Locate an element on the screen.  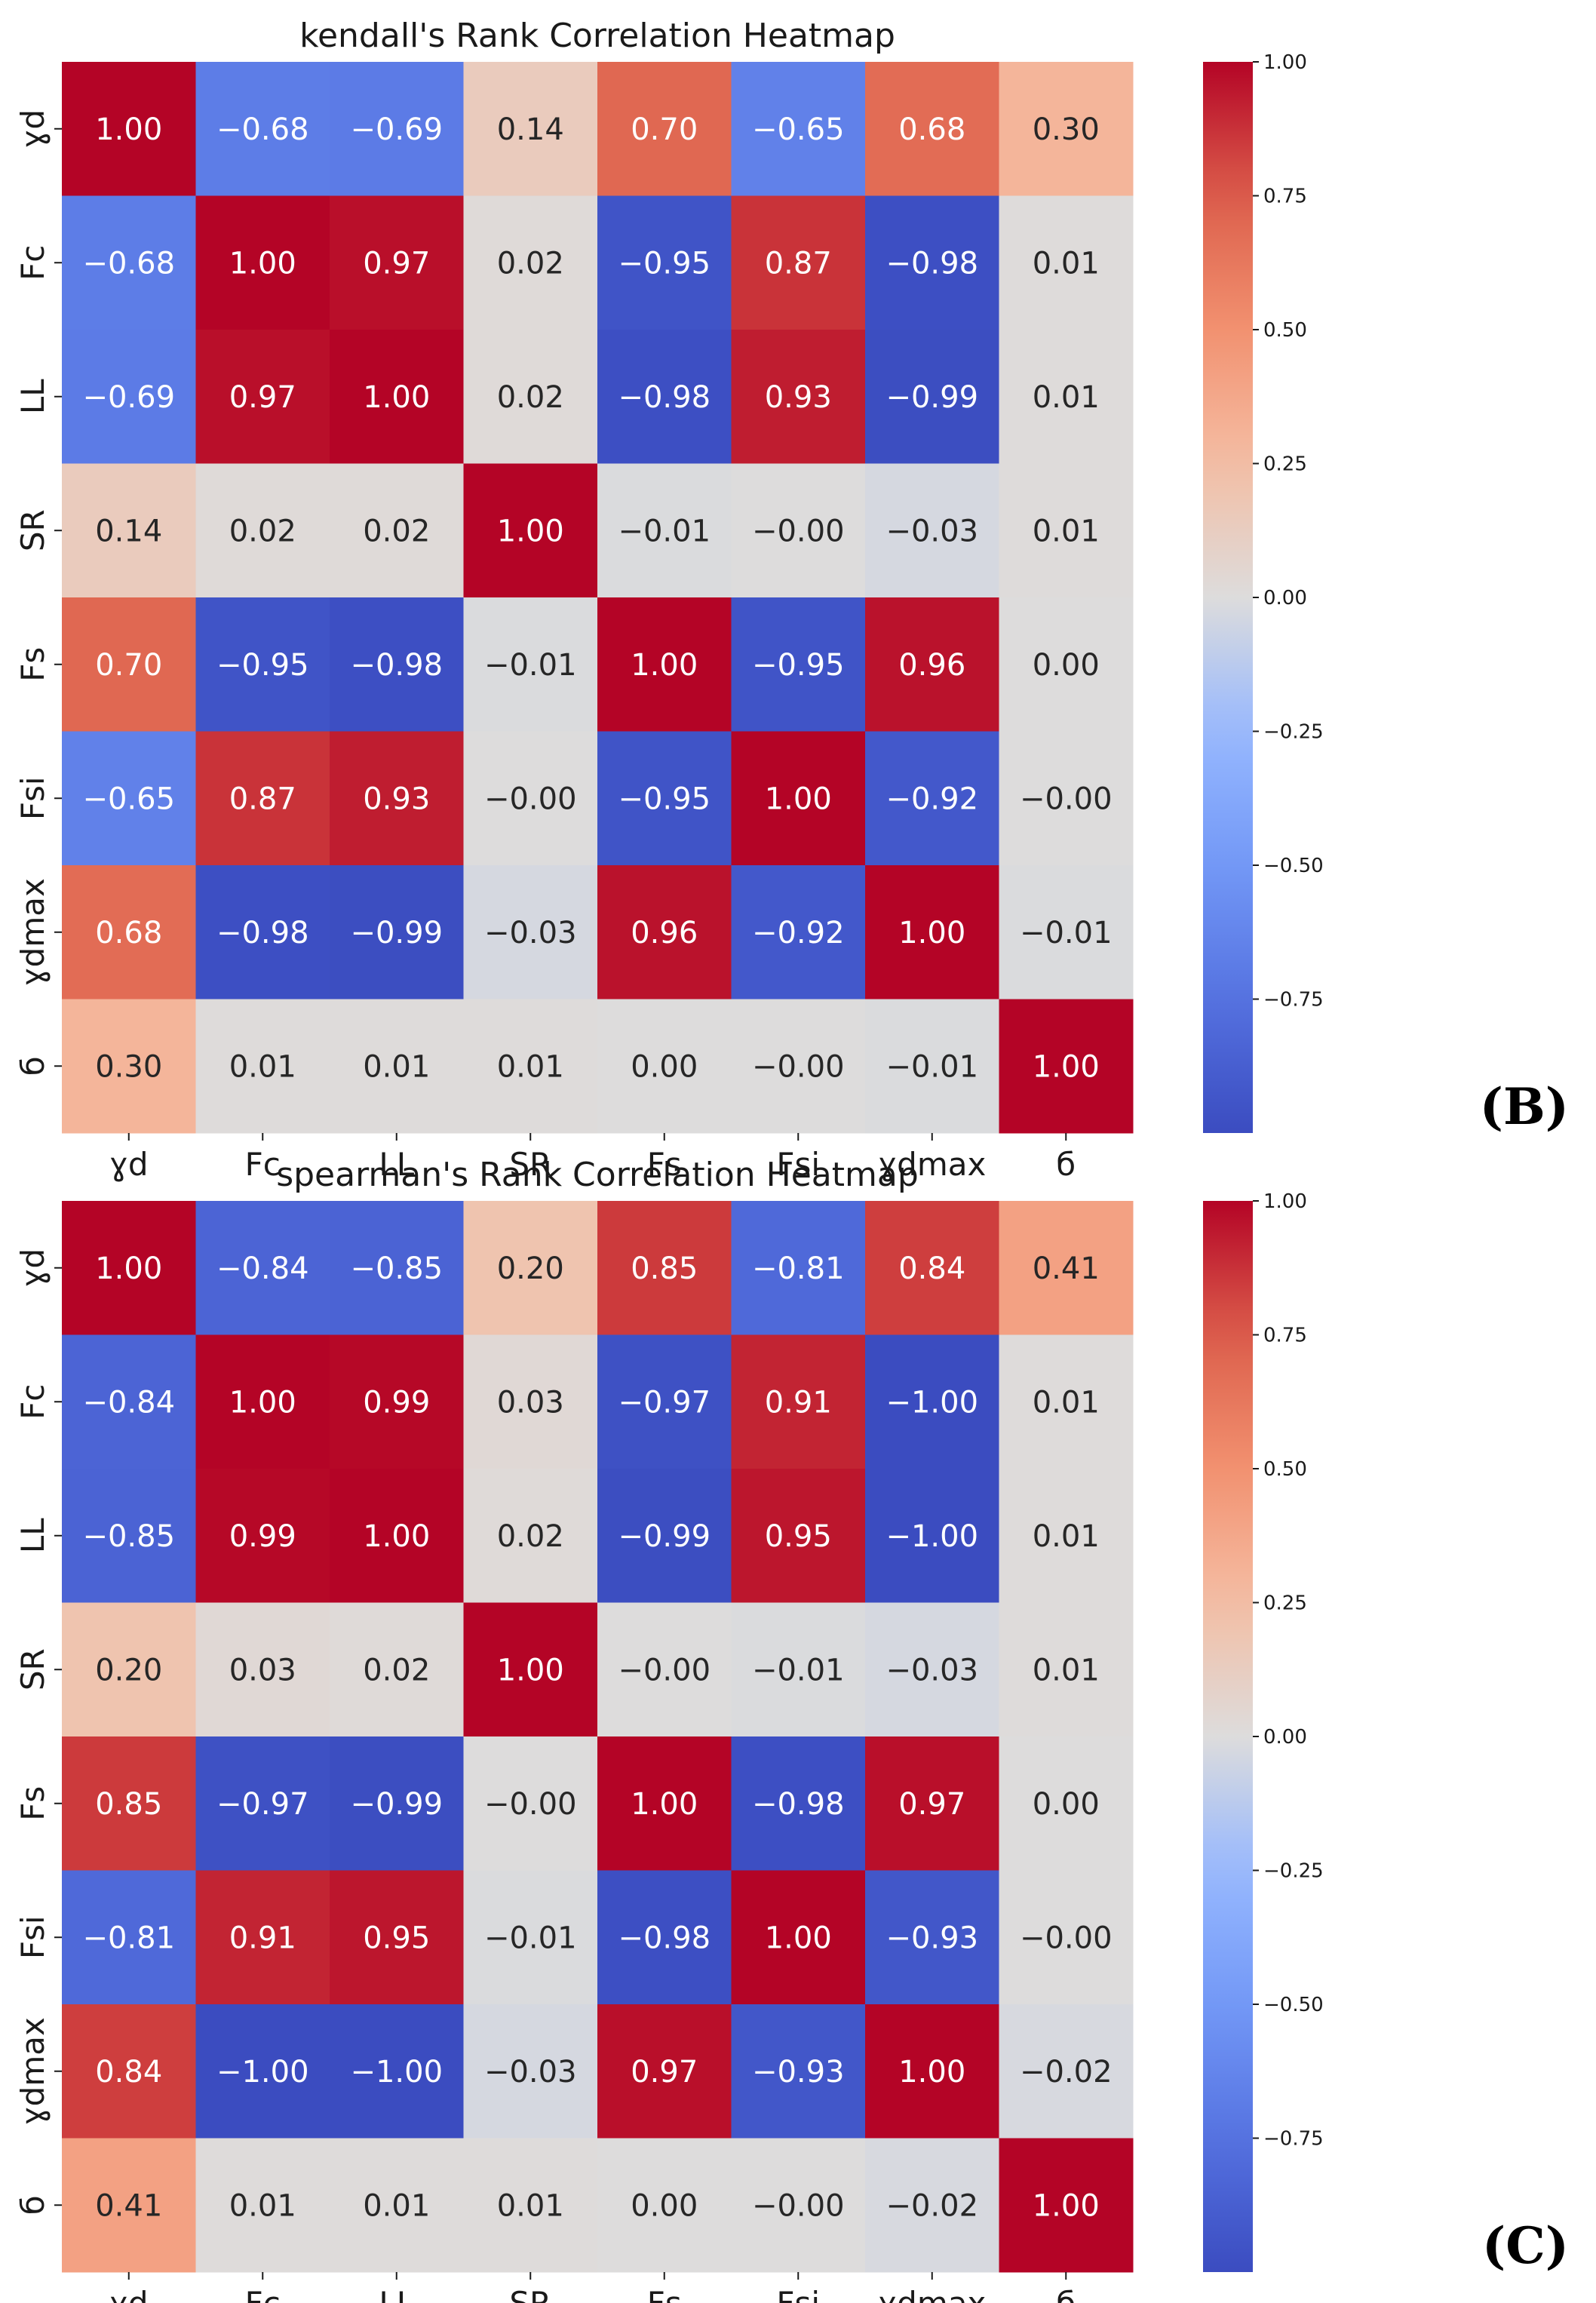
heatmap-cell-r4-c4 is located at coordinates (664, 1803).